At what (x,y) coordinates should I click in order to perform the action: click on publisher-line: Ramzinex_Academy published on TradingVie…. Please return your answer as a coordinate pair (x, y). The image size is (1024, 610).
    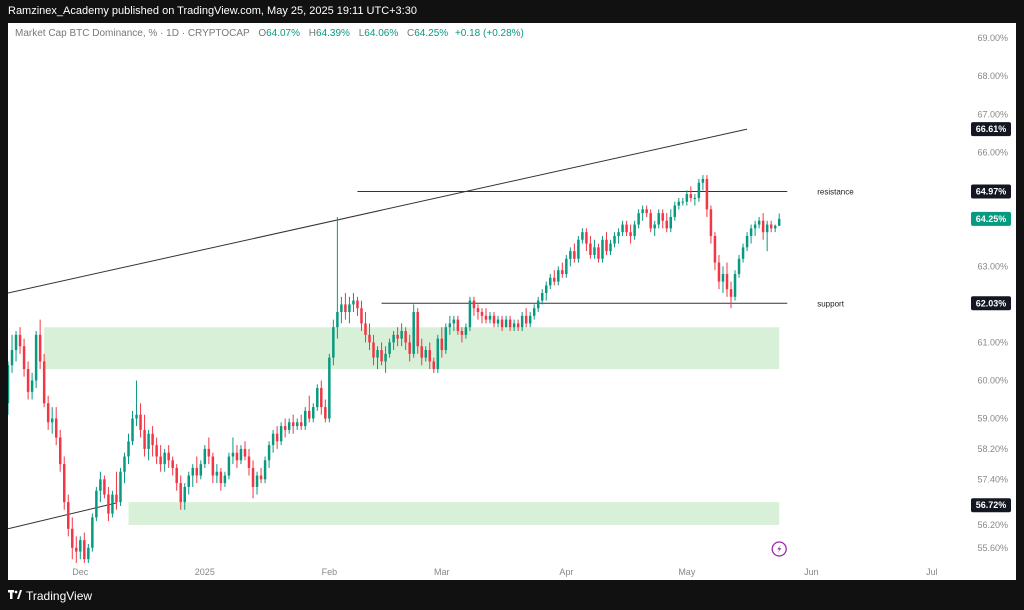
    Looking at the image, I should click on (212, 11).